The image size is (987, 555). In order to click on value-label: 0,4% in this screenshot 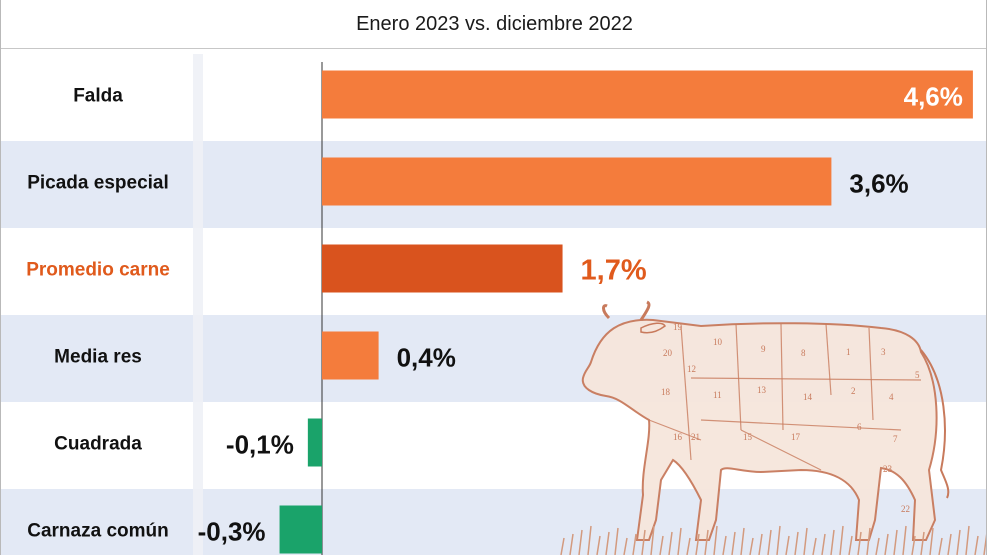, I will do `click(426, 358)`.